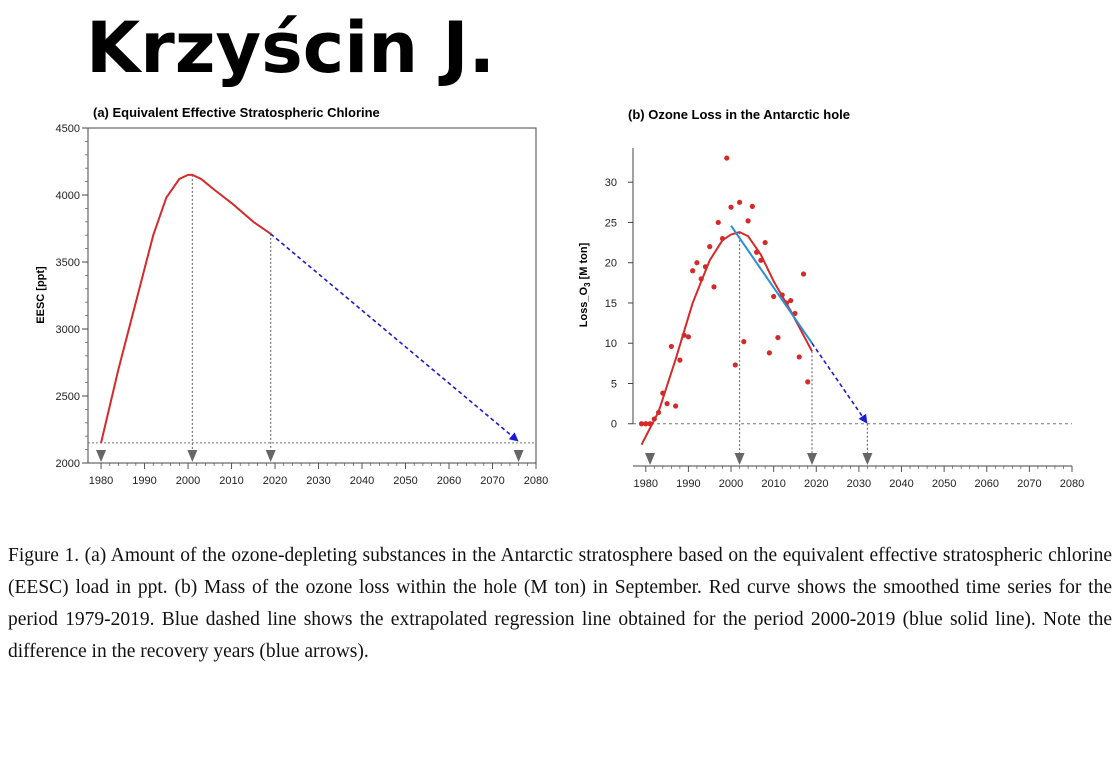 This screenshot has height=766, width=1120. Describe the element at coordinates (536, 481) in the screenshot. I see `chart-a-x-tick-label: 2080` at that location.